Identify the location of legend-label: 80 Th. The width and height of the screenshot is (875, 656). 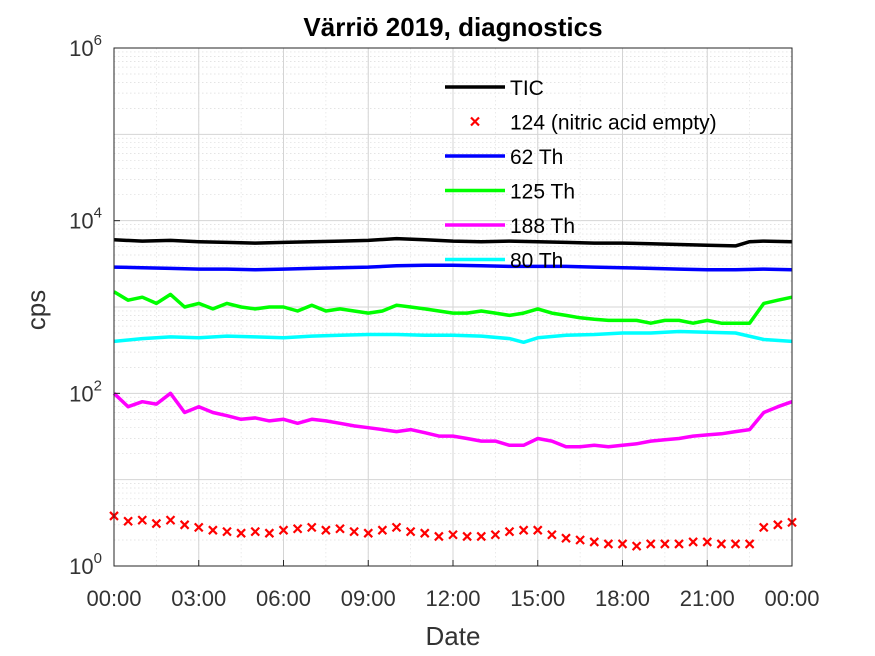
(536, 261).